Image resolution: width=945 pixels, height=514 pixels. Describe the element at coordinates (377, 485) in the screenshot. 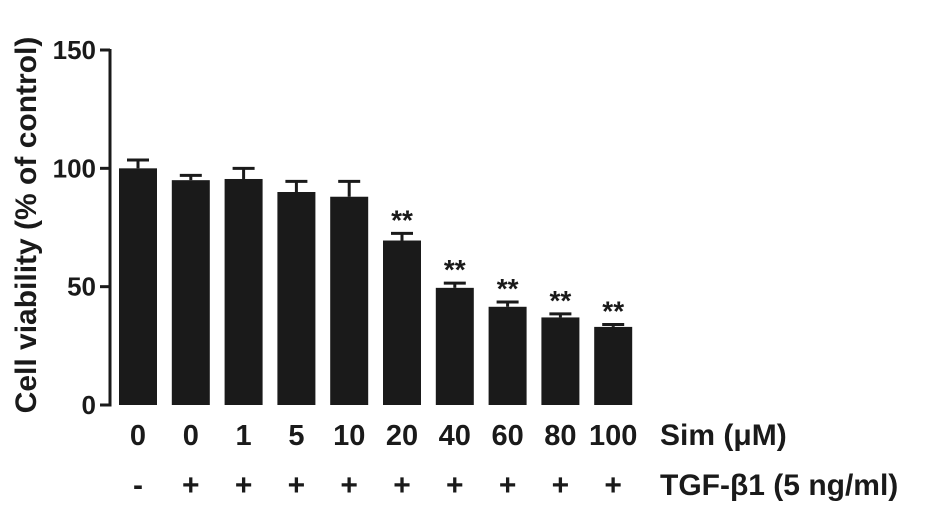

I see `tgf-sign-row: - + + + + + + + + +` at that location.